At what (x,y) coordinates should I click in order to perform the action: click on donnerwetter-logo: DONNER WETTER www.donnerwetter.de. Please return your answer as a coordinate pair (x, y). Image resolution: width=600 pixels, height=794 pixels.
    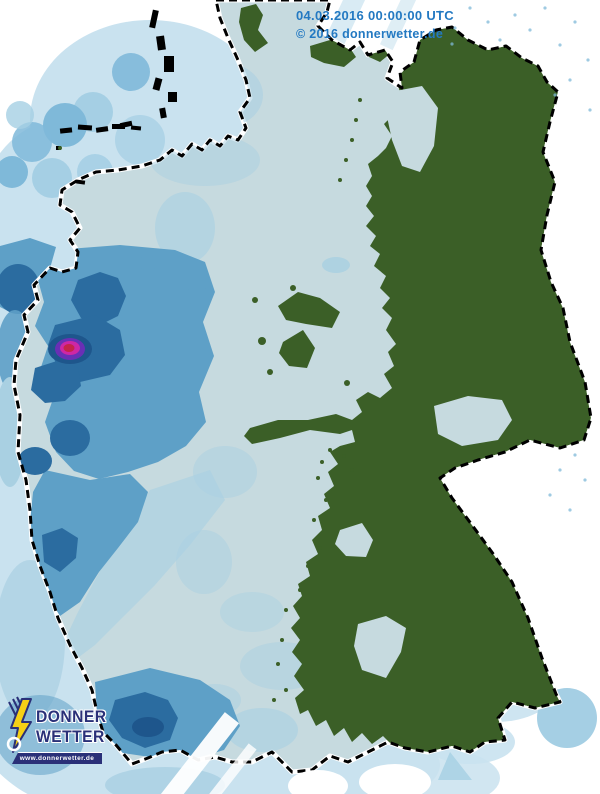
    Looking at the image, I should click on (56, 731).